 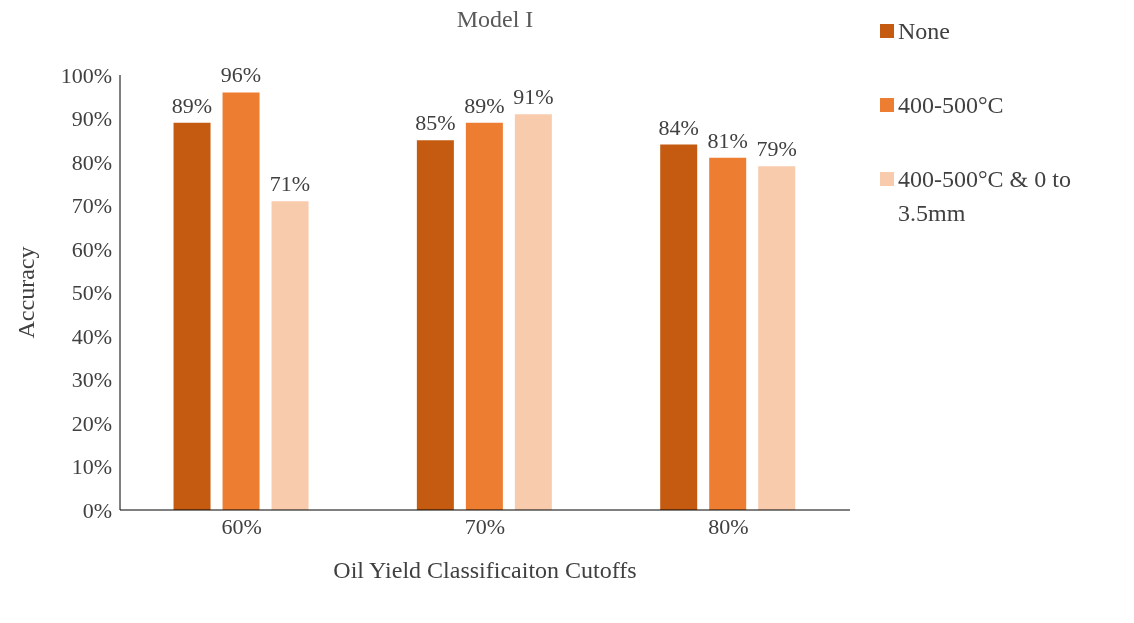 I want to click on y-tick-label: 70%, so click(x=91, y=206).